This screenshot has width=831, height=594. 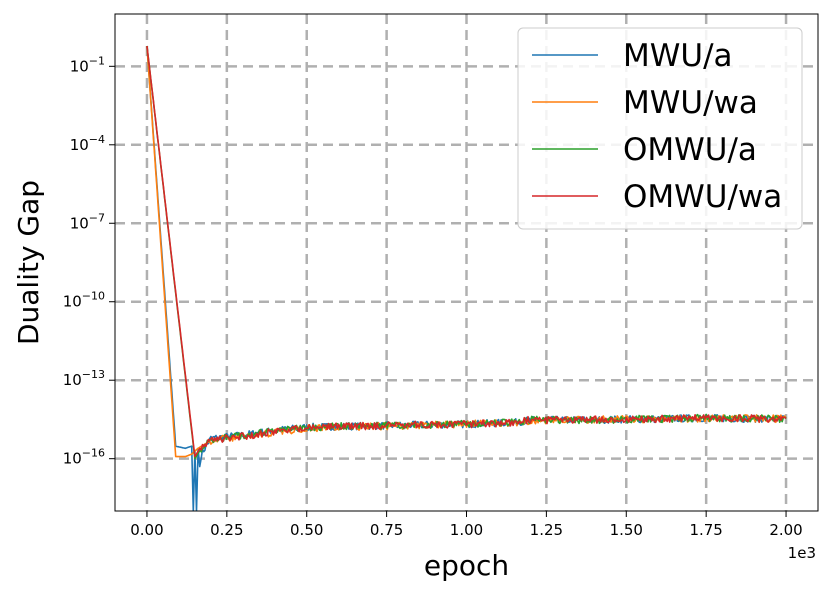 What do you see at coordinates (546, 530) in the screenshot?
I see `x-tick-label: 1.25` at bounding box center [546, 530].